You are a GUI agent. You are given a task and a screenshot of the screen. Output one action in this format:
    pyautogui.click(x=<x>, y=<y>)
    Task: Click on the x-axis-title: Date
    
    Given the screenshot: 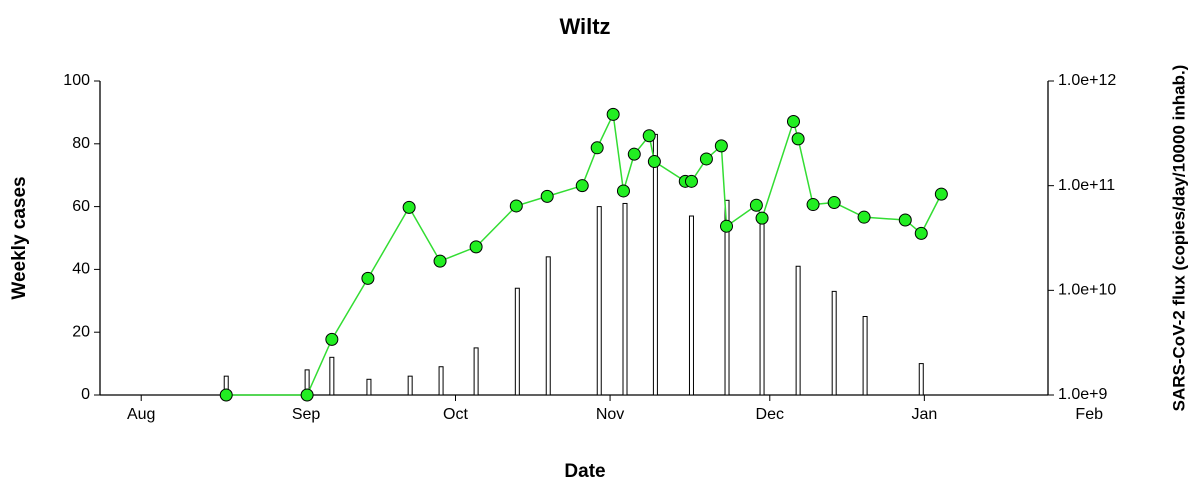 What is the action you would take?
    pyautogui.click(x=584, y=471)
    